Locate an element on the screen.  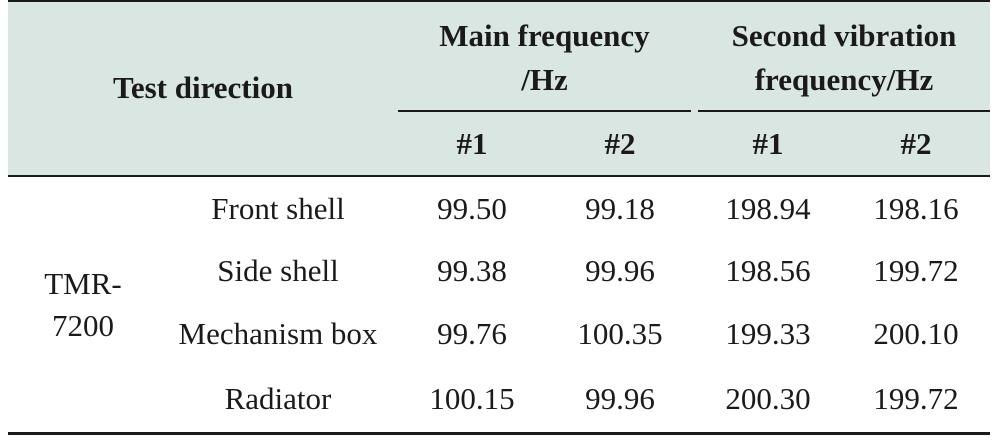
header-bottom-rule is located at coordinates (499, 176).